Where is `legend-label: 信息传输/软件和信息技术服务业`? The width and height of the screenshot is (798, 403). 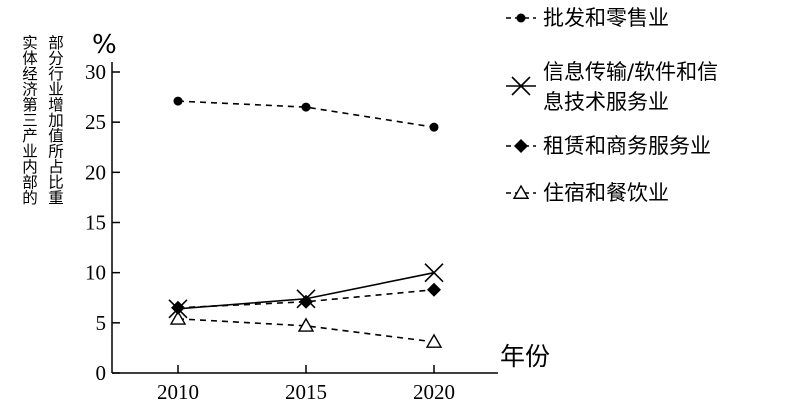
legend-label: 信息传输/软件和信息技术服务业 is located at coordinates (630, 87).